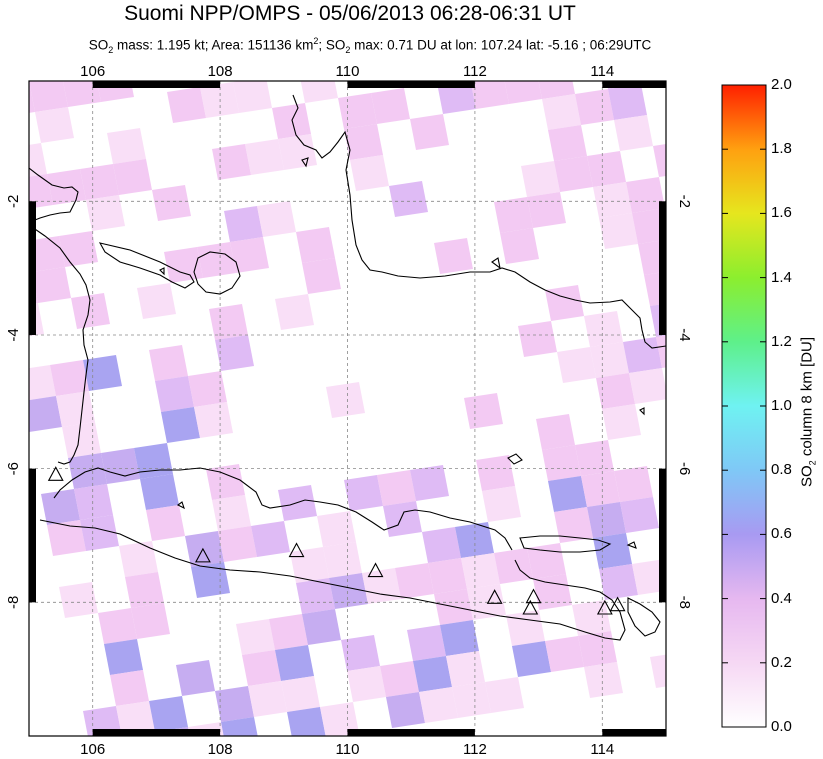  I want to click on frame-bar-top, so click(156, 84).